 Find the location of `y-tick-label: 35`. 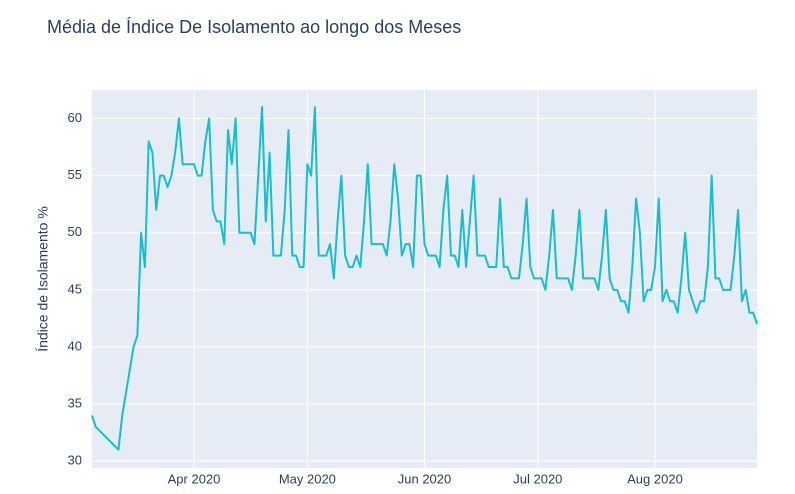

y-tick-label: 35 is located at coordinates (75, 402).